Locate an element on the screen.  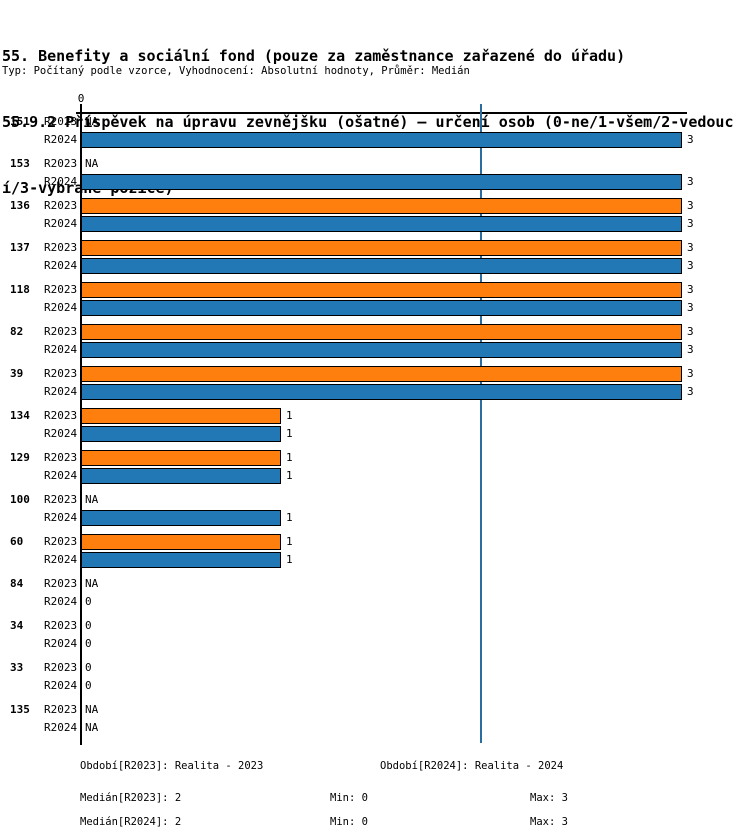
group-id-label: 129 is located at coordinates (20, 457).